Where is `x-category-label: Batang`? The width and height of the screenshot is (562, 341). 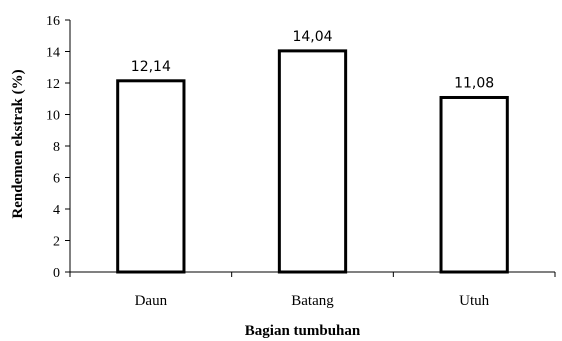 x-category-label: Batang is located at coordinates (312, 301).